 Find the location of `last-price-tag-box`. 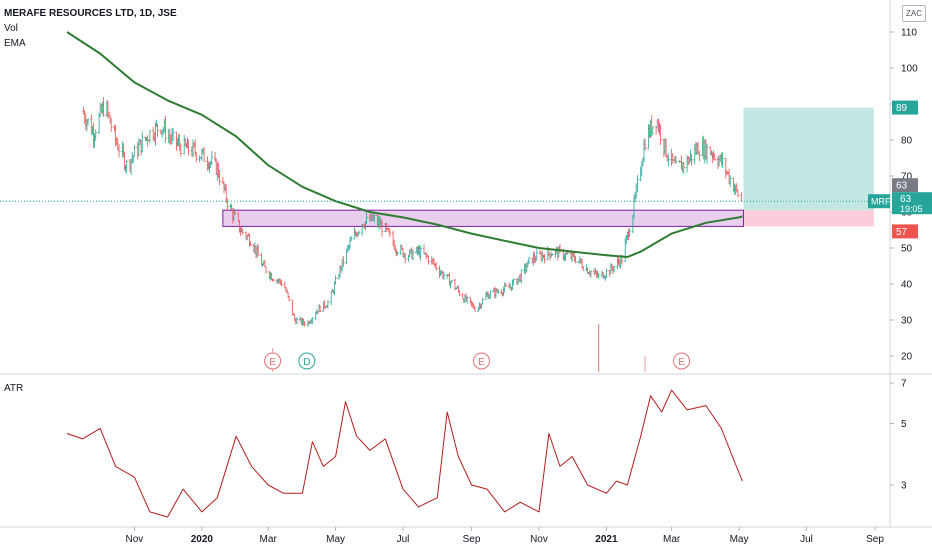

last-price-tag-box is located at coordinates (912, 203).